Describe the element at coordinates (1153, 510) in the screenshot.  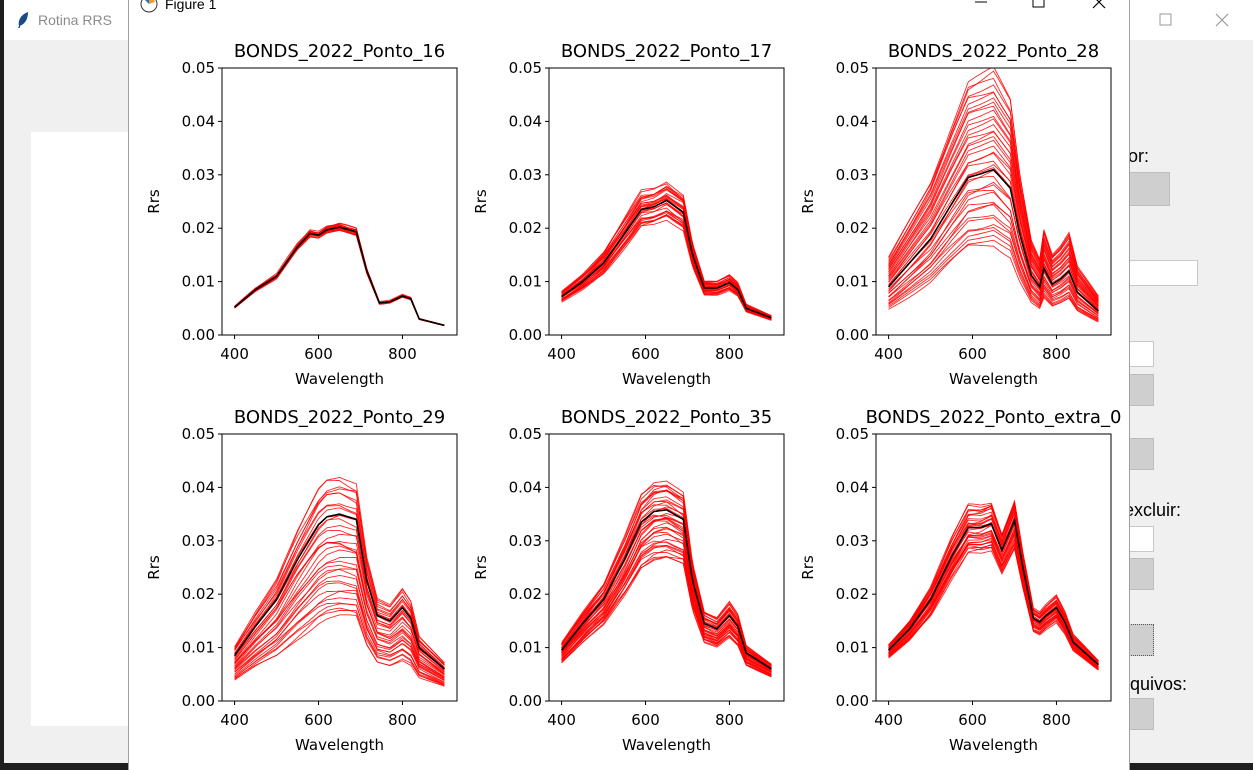
I see `background-label-2: excluir:` at that location.